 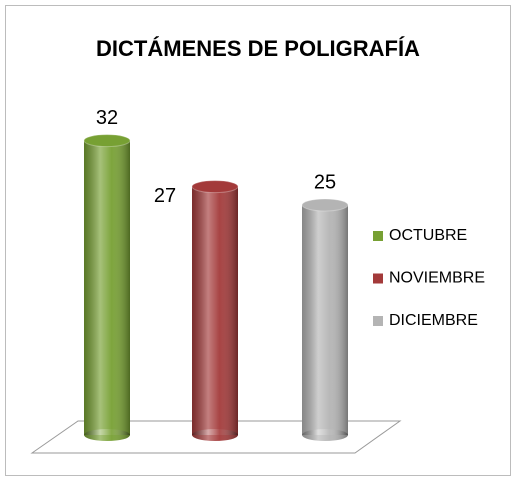 I want to click on data-label: 32, so click(x=107, y=118).